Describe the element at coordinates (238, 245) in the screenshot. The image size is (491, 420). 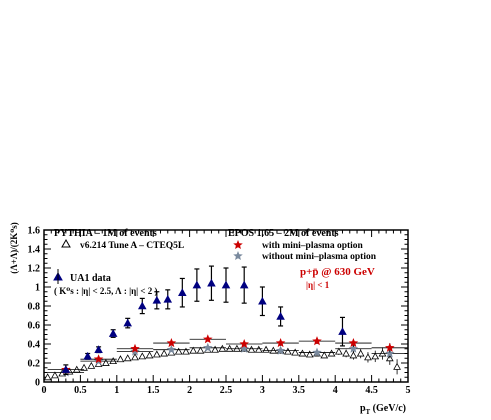
I see `legend-epos-with-marker` at that location.